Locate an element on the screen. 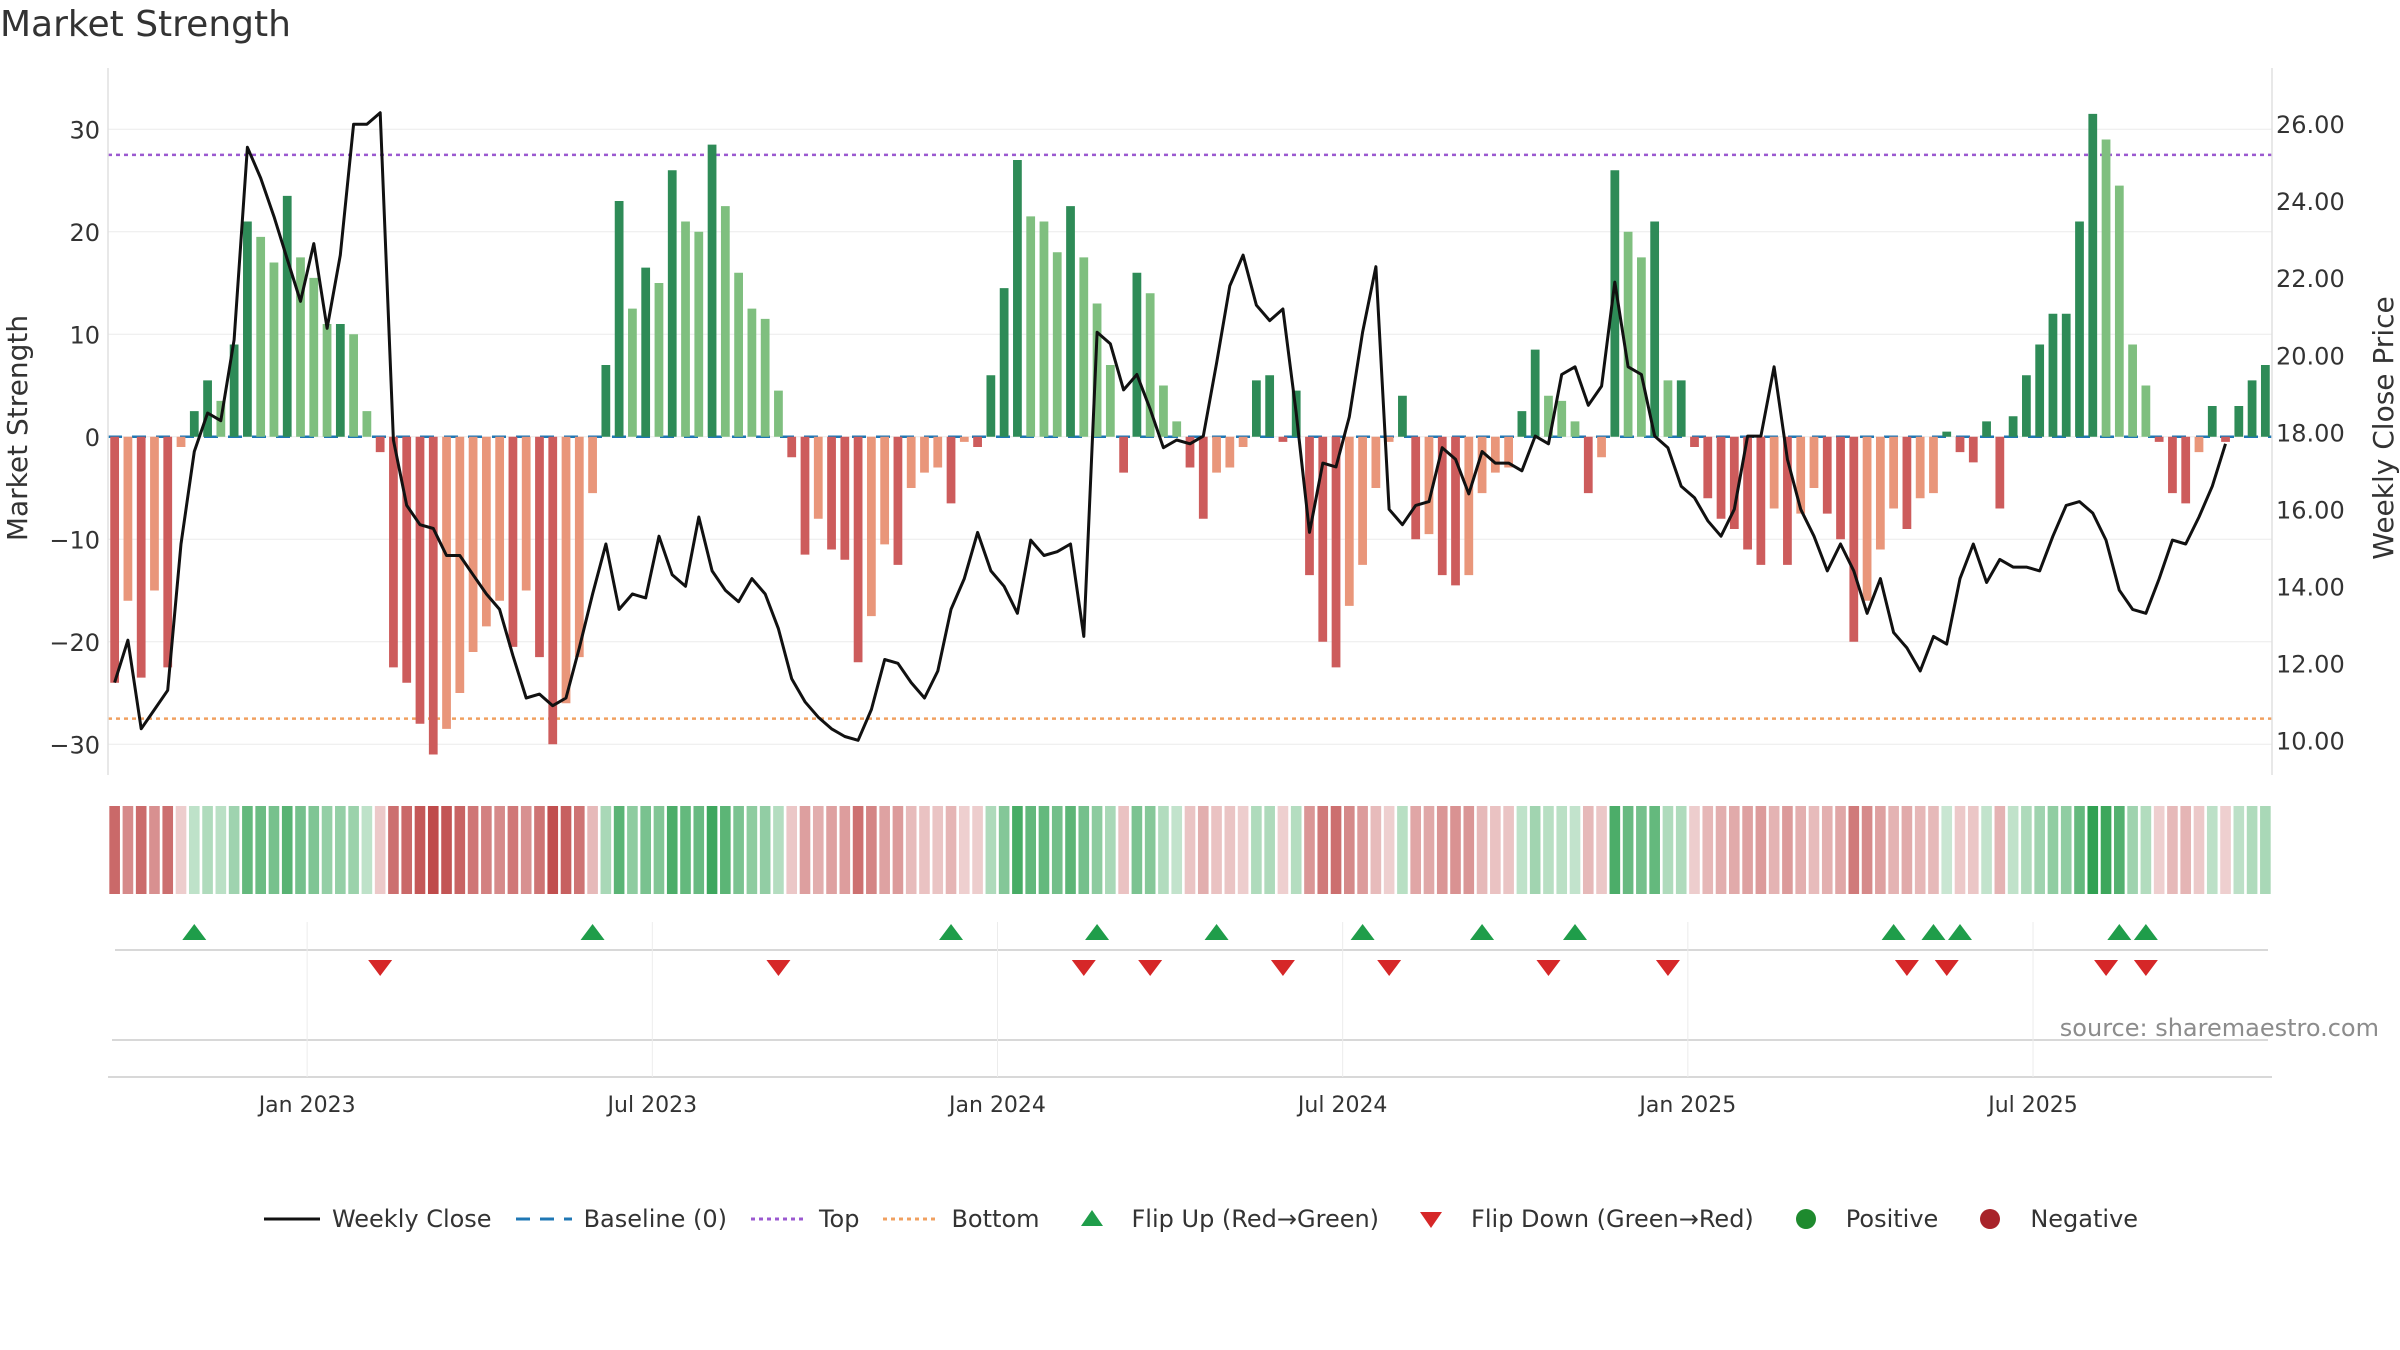 Image resolution: width=2400 pixels, height=1350 pixels. left-tick-label: 30 is located at coordinates (84, 130).